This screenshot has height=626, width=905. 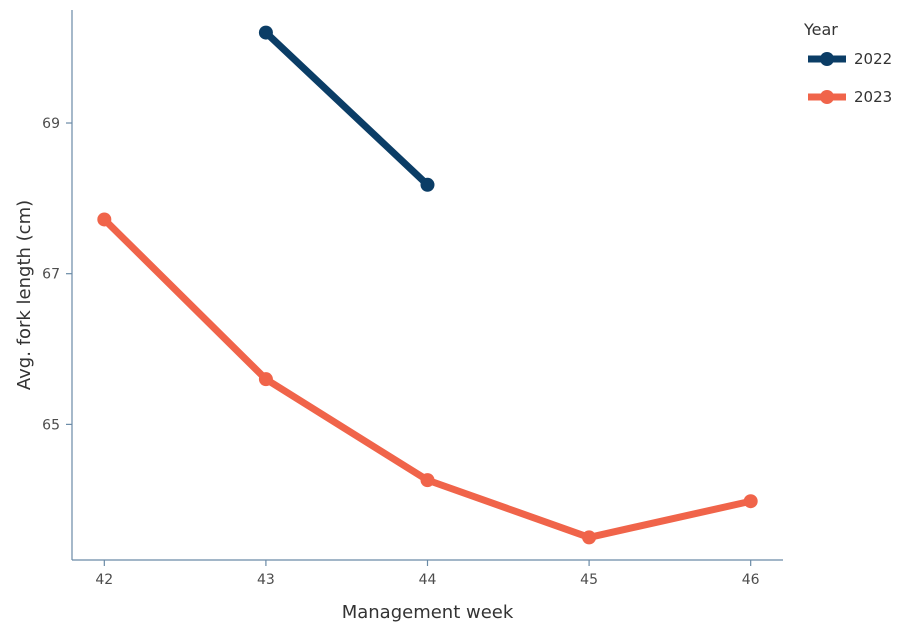 I want to click on y-tick-label: 65, so click(x=51, y=425).